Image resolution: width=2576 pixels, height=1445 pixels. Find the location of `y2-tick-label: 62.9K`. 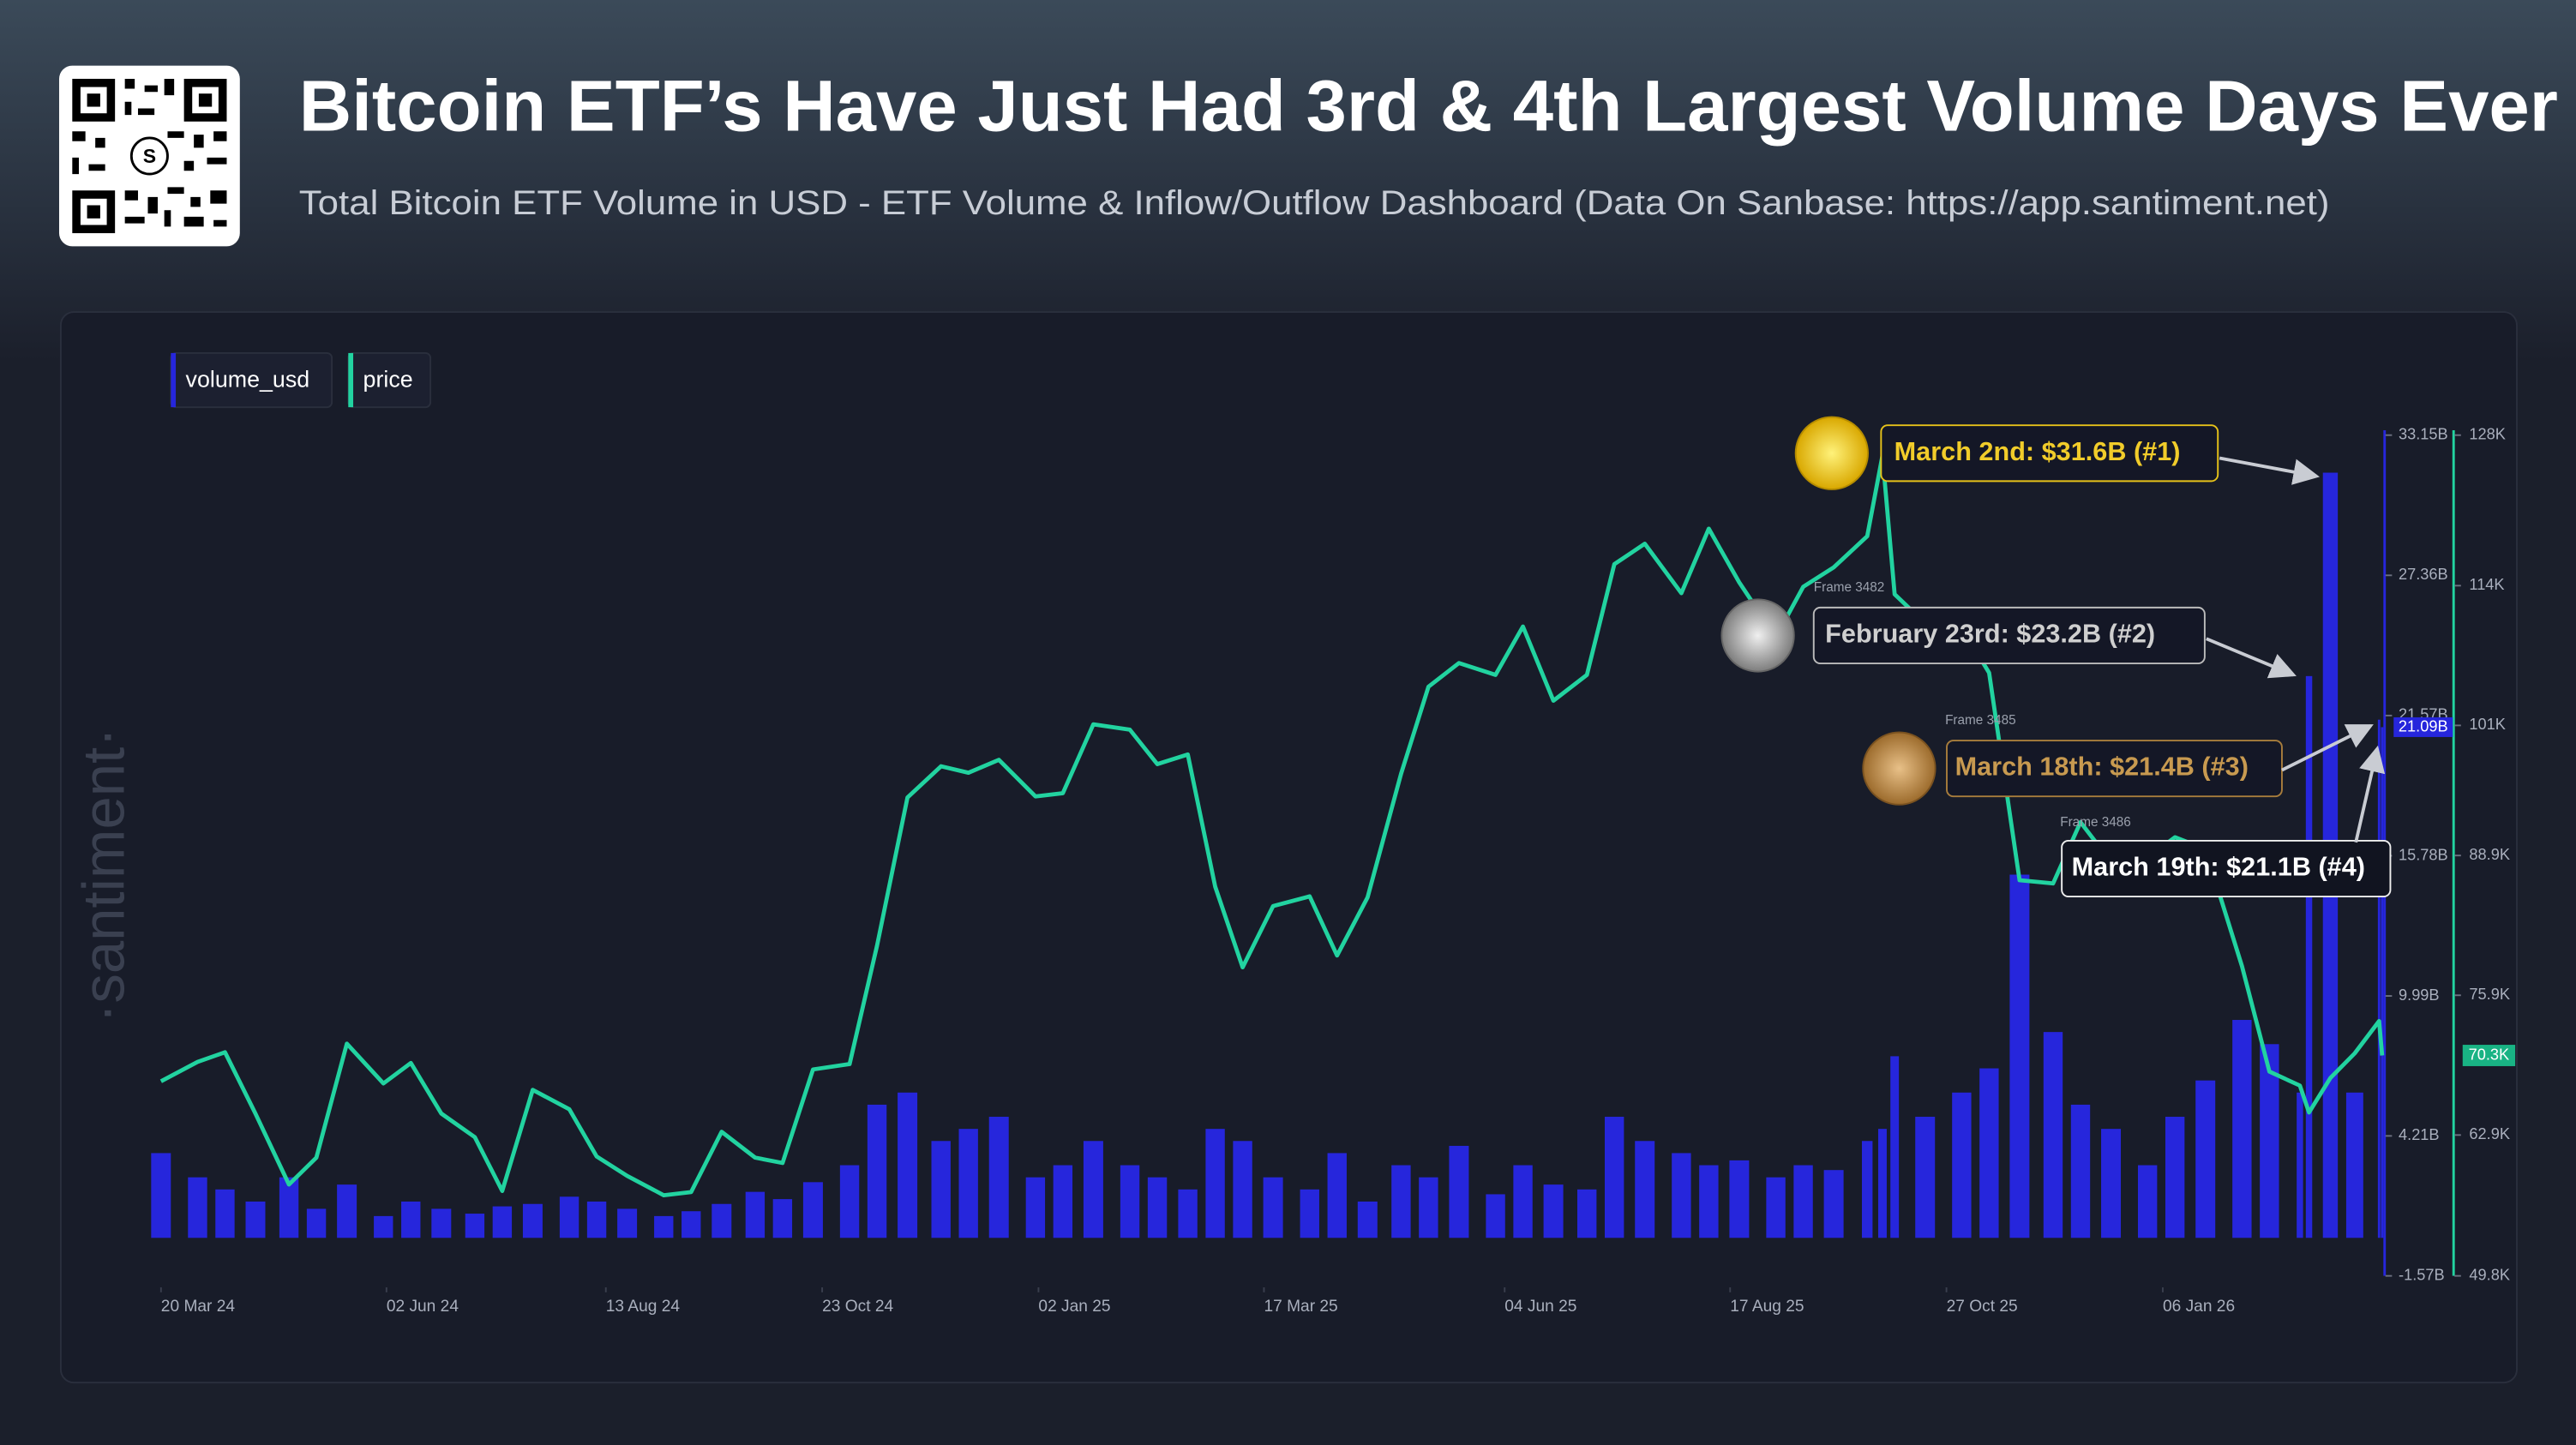

y2-tick-label: 62.9K is located at coordinates (2489, 1133).